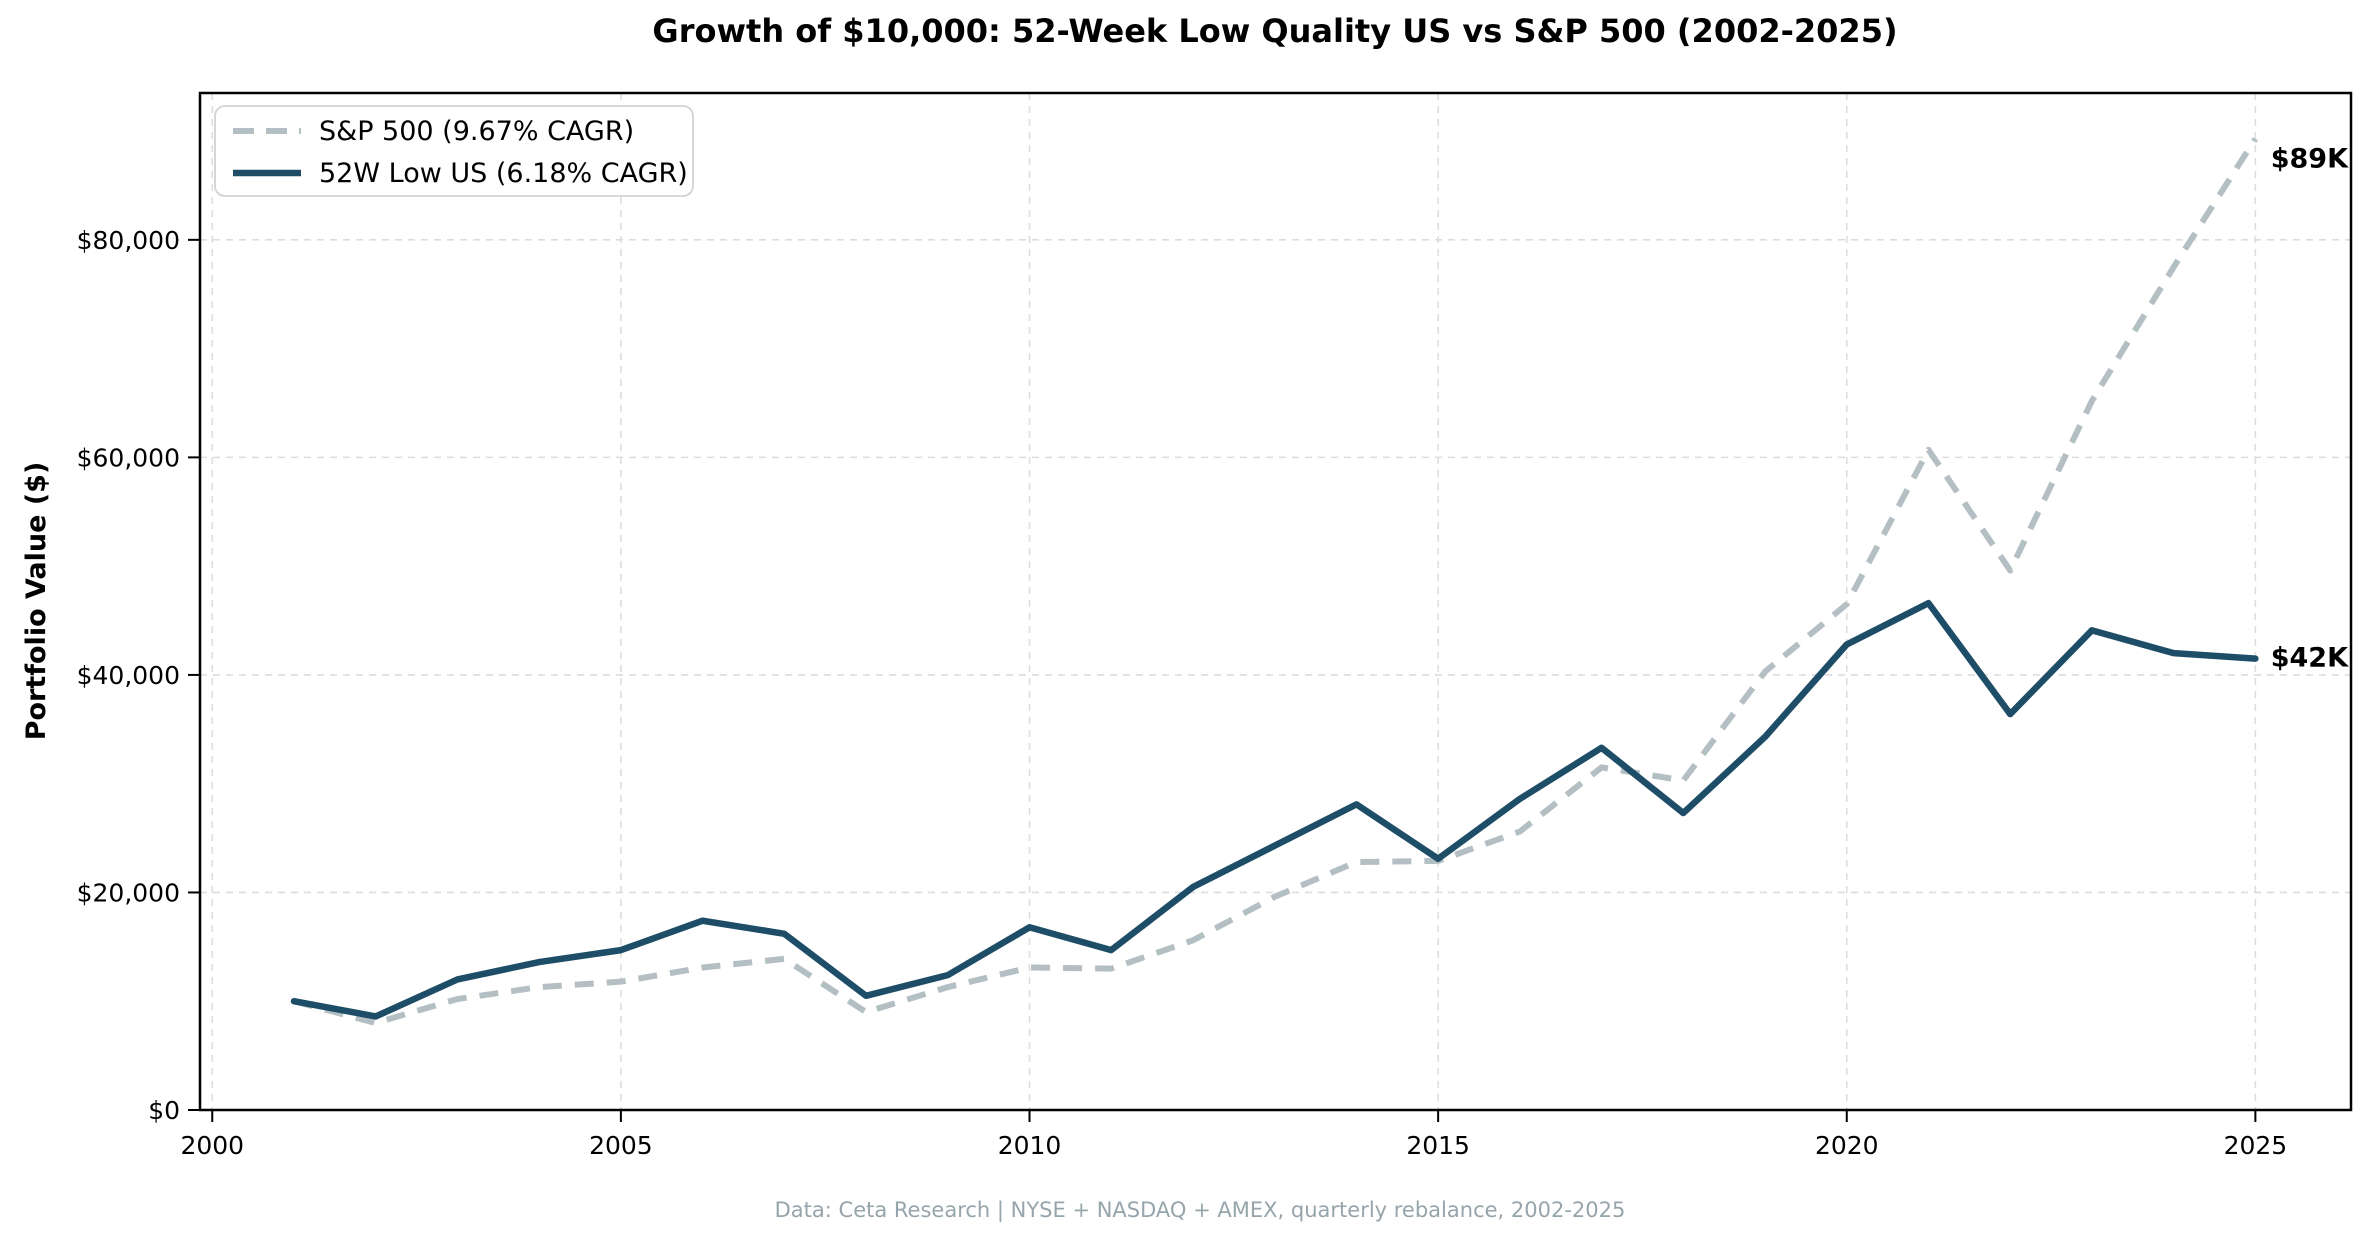 The image size is (2370, 1239). Describe the element at coordinates (36, 601) in the screenshot. I see `y-axis-label: Portfolio Value ($)` at that location.